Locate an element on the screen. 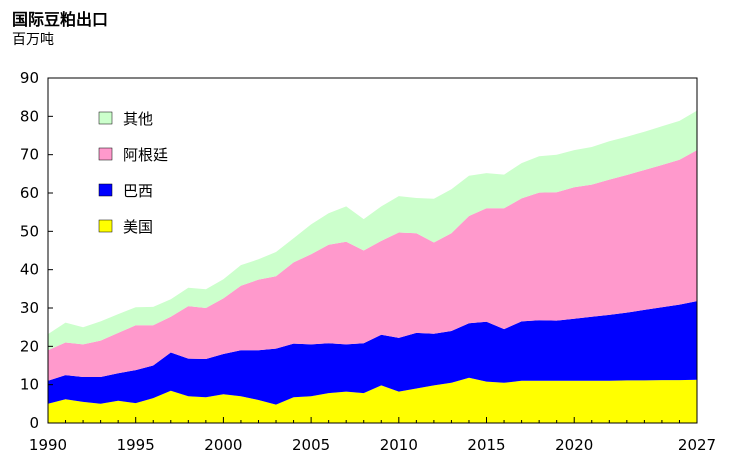 The image size is (750, 465). x-tick-label: 2020 is located at coordinates (574, 445).